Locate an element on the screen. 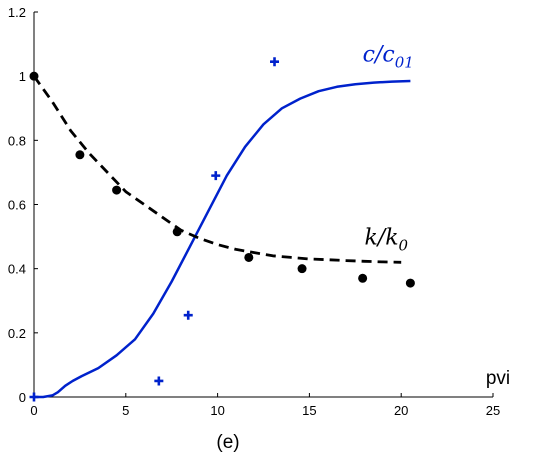  x-axis-label: pvi is located at coordinates (498, 378).